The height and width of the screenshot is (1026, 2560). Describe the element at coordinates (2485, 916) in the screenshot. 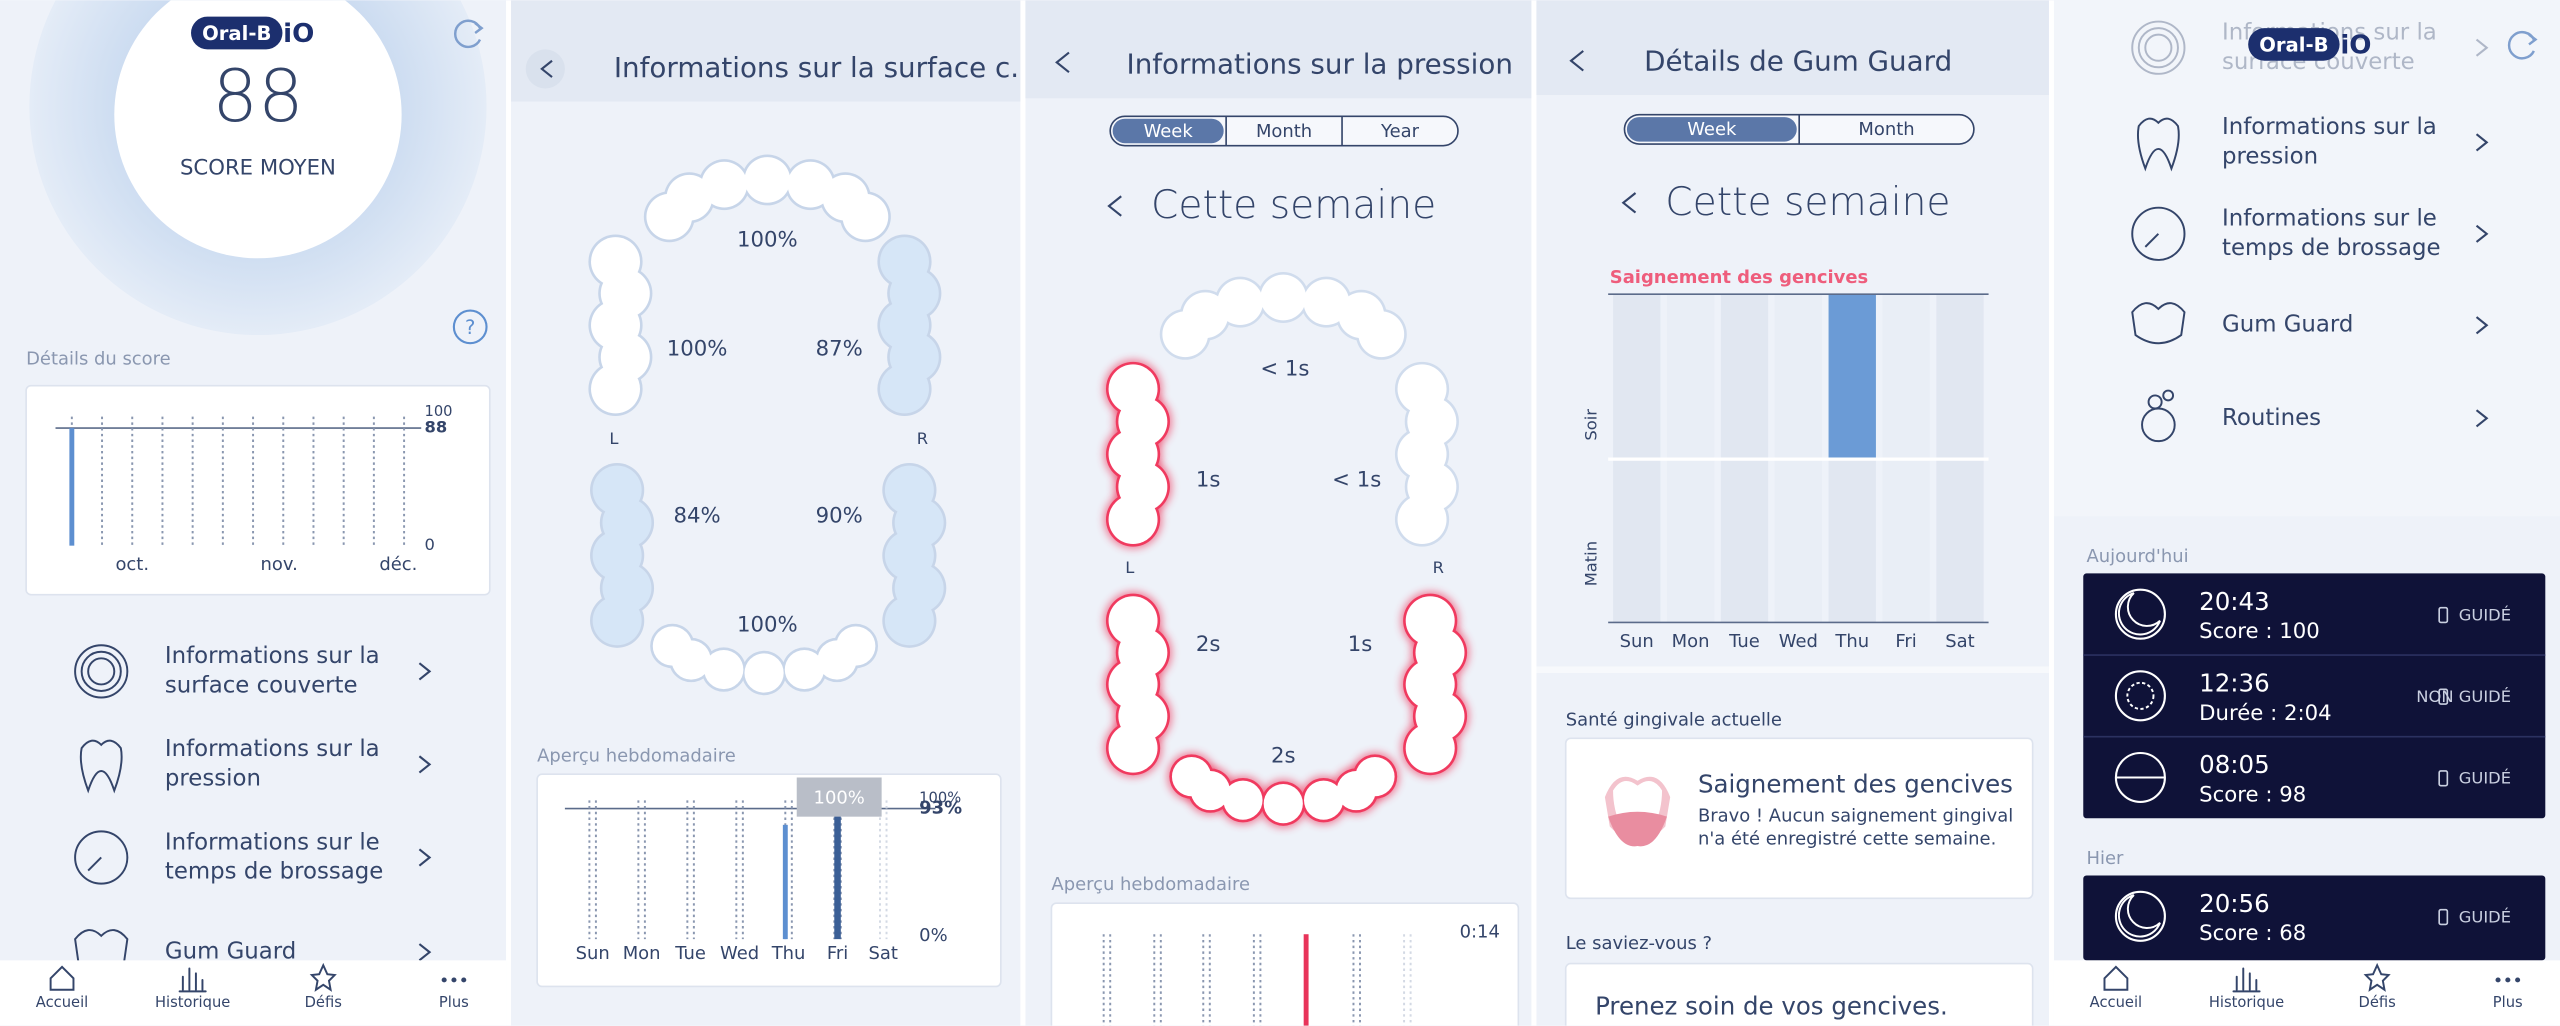

I see `session-mode: GUIDÉ` at that location.